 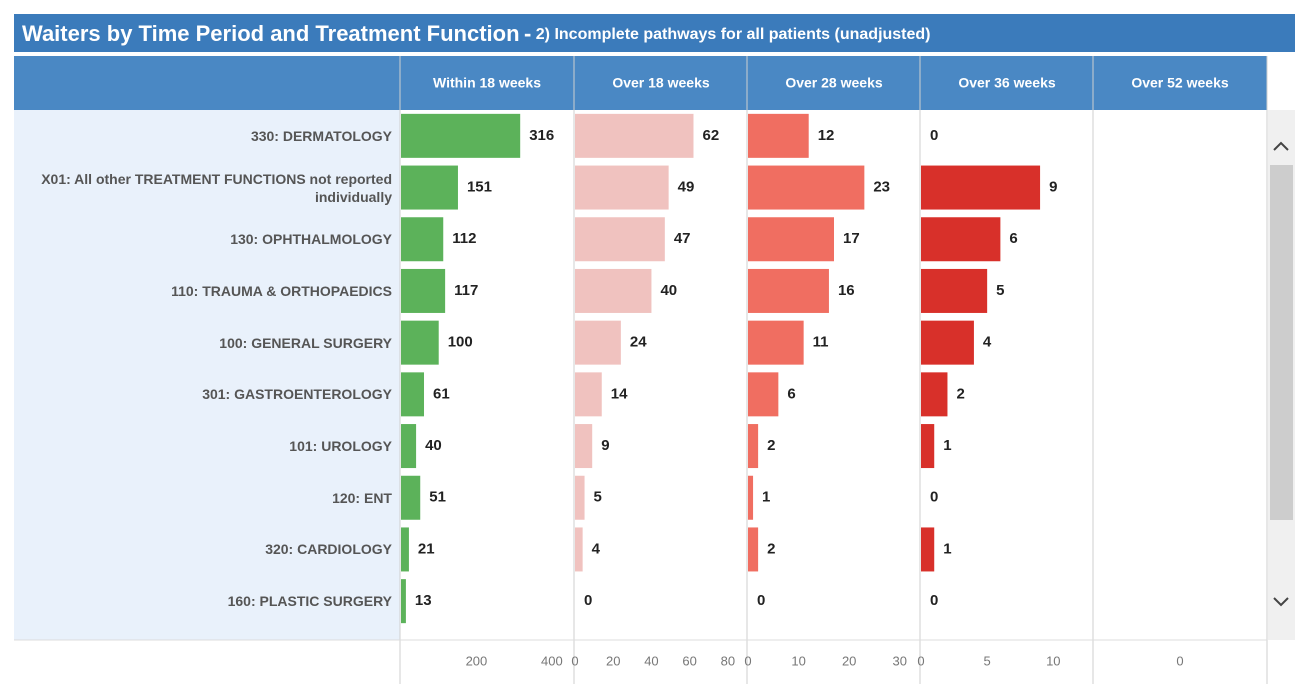 What do you see at coordinates (464, 238) in the screenshot?
I see `data-label: 112` at bounding box center [464, 238].